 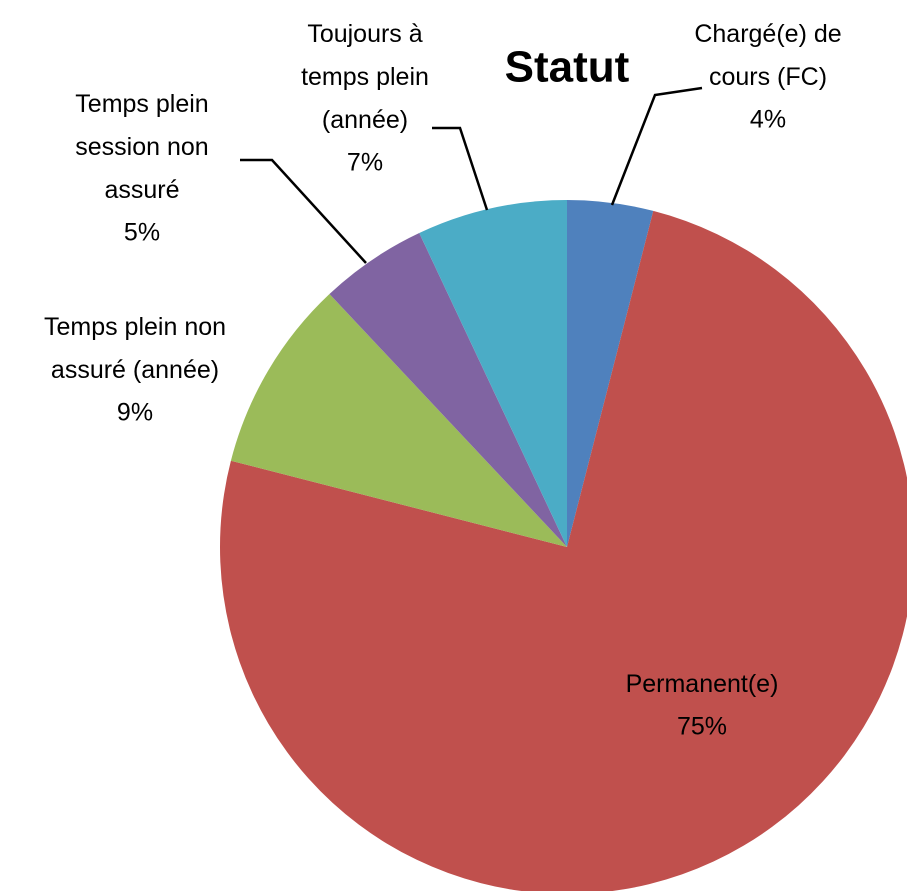 What do you see at coordinates (767, 34) in the screenshot?
I see `label-line: Chargé(e) de` at bounding box center [767, 34].